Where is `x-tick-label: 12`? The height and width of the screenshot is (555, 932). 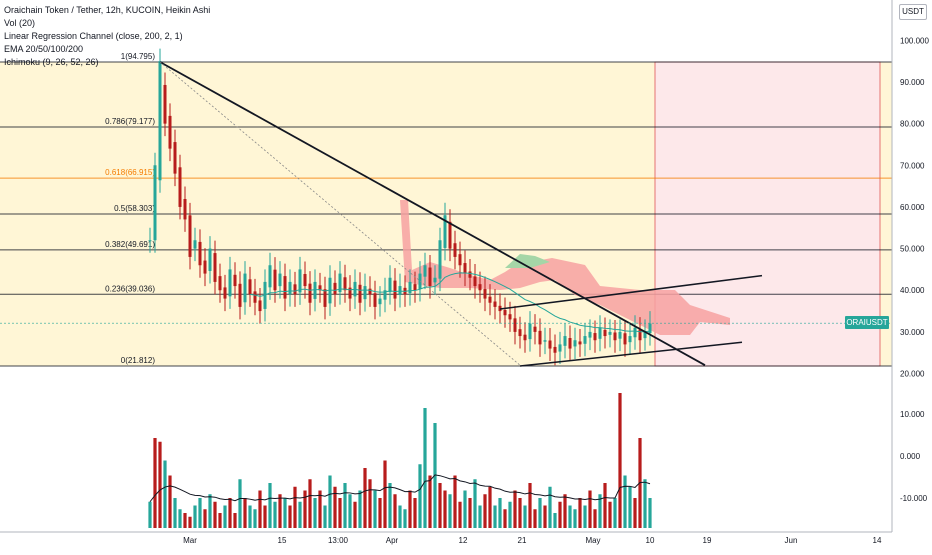
x-tick-label: 12 is located at coordinates (463, 540).